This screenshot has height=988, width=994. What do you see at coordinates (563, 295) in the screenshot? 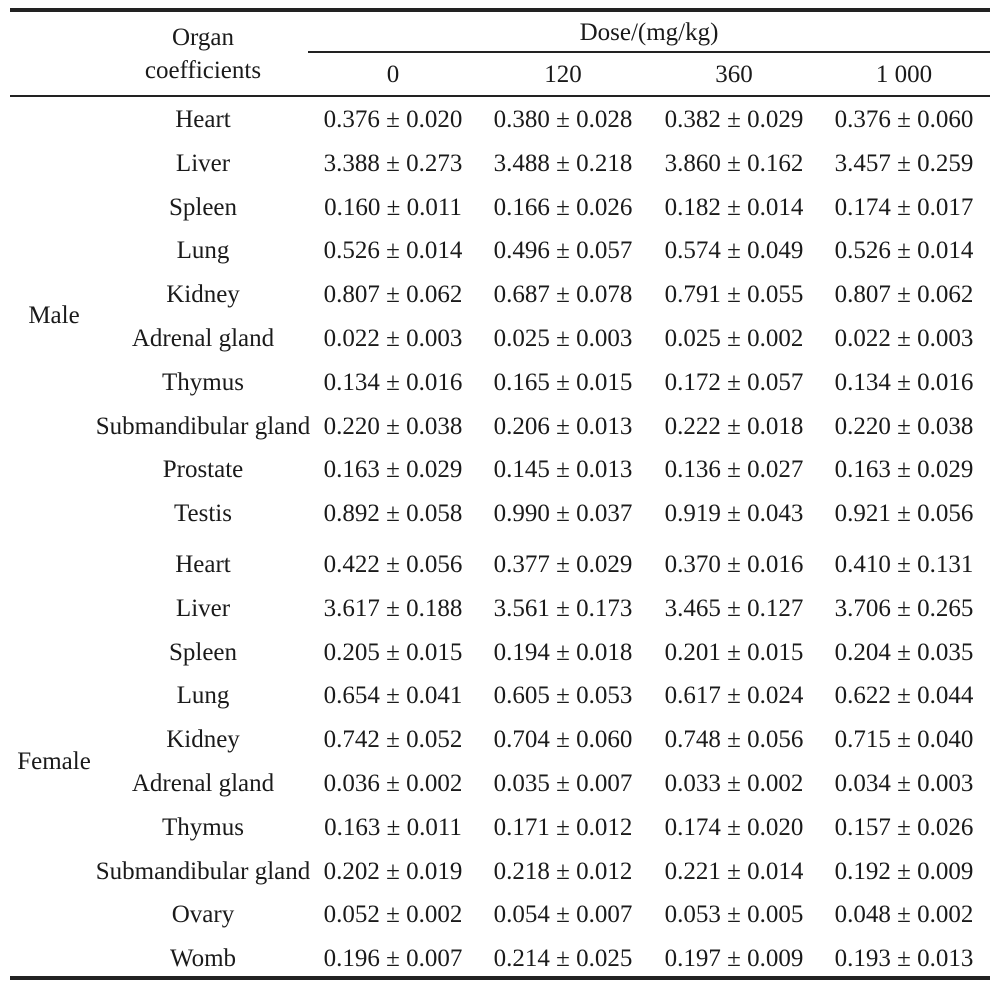
I see `value-cell: 0.687 ± 0.078` at bounding box center [563, 295].